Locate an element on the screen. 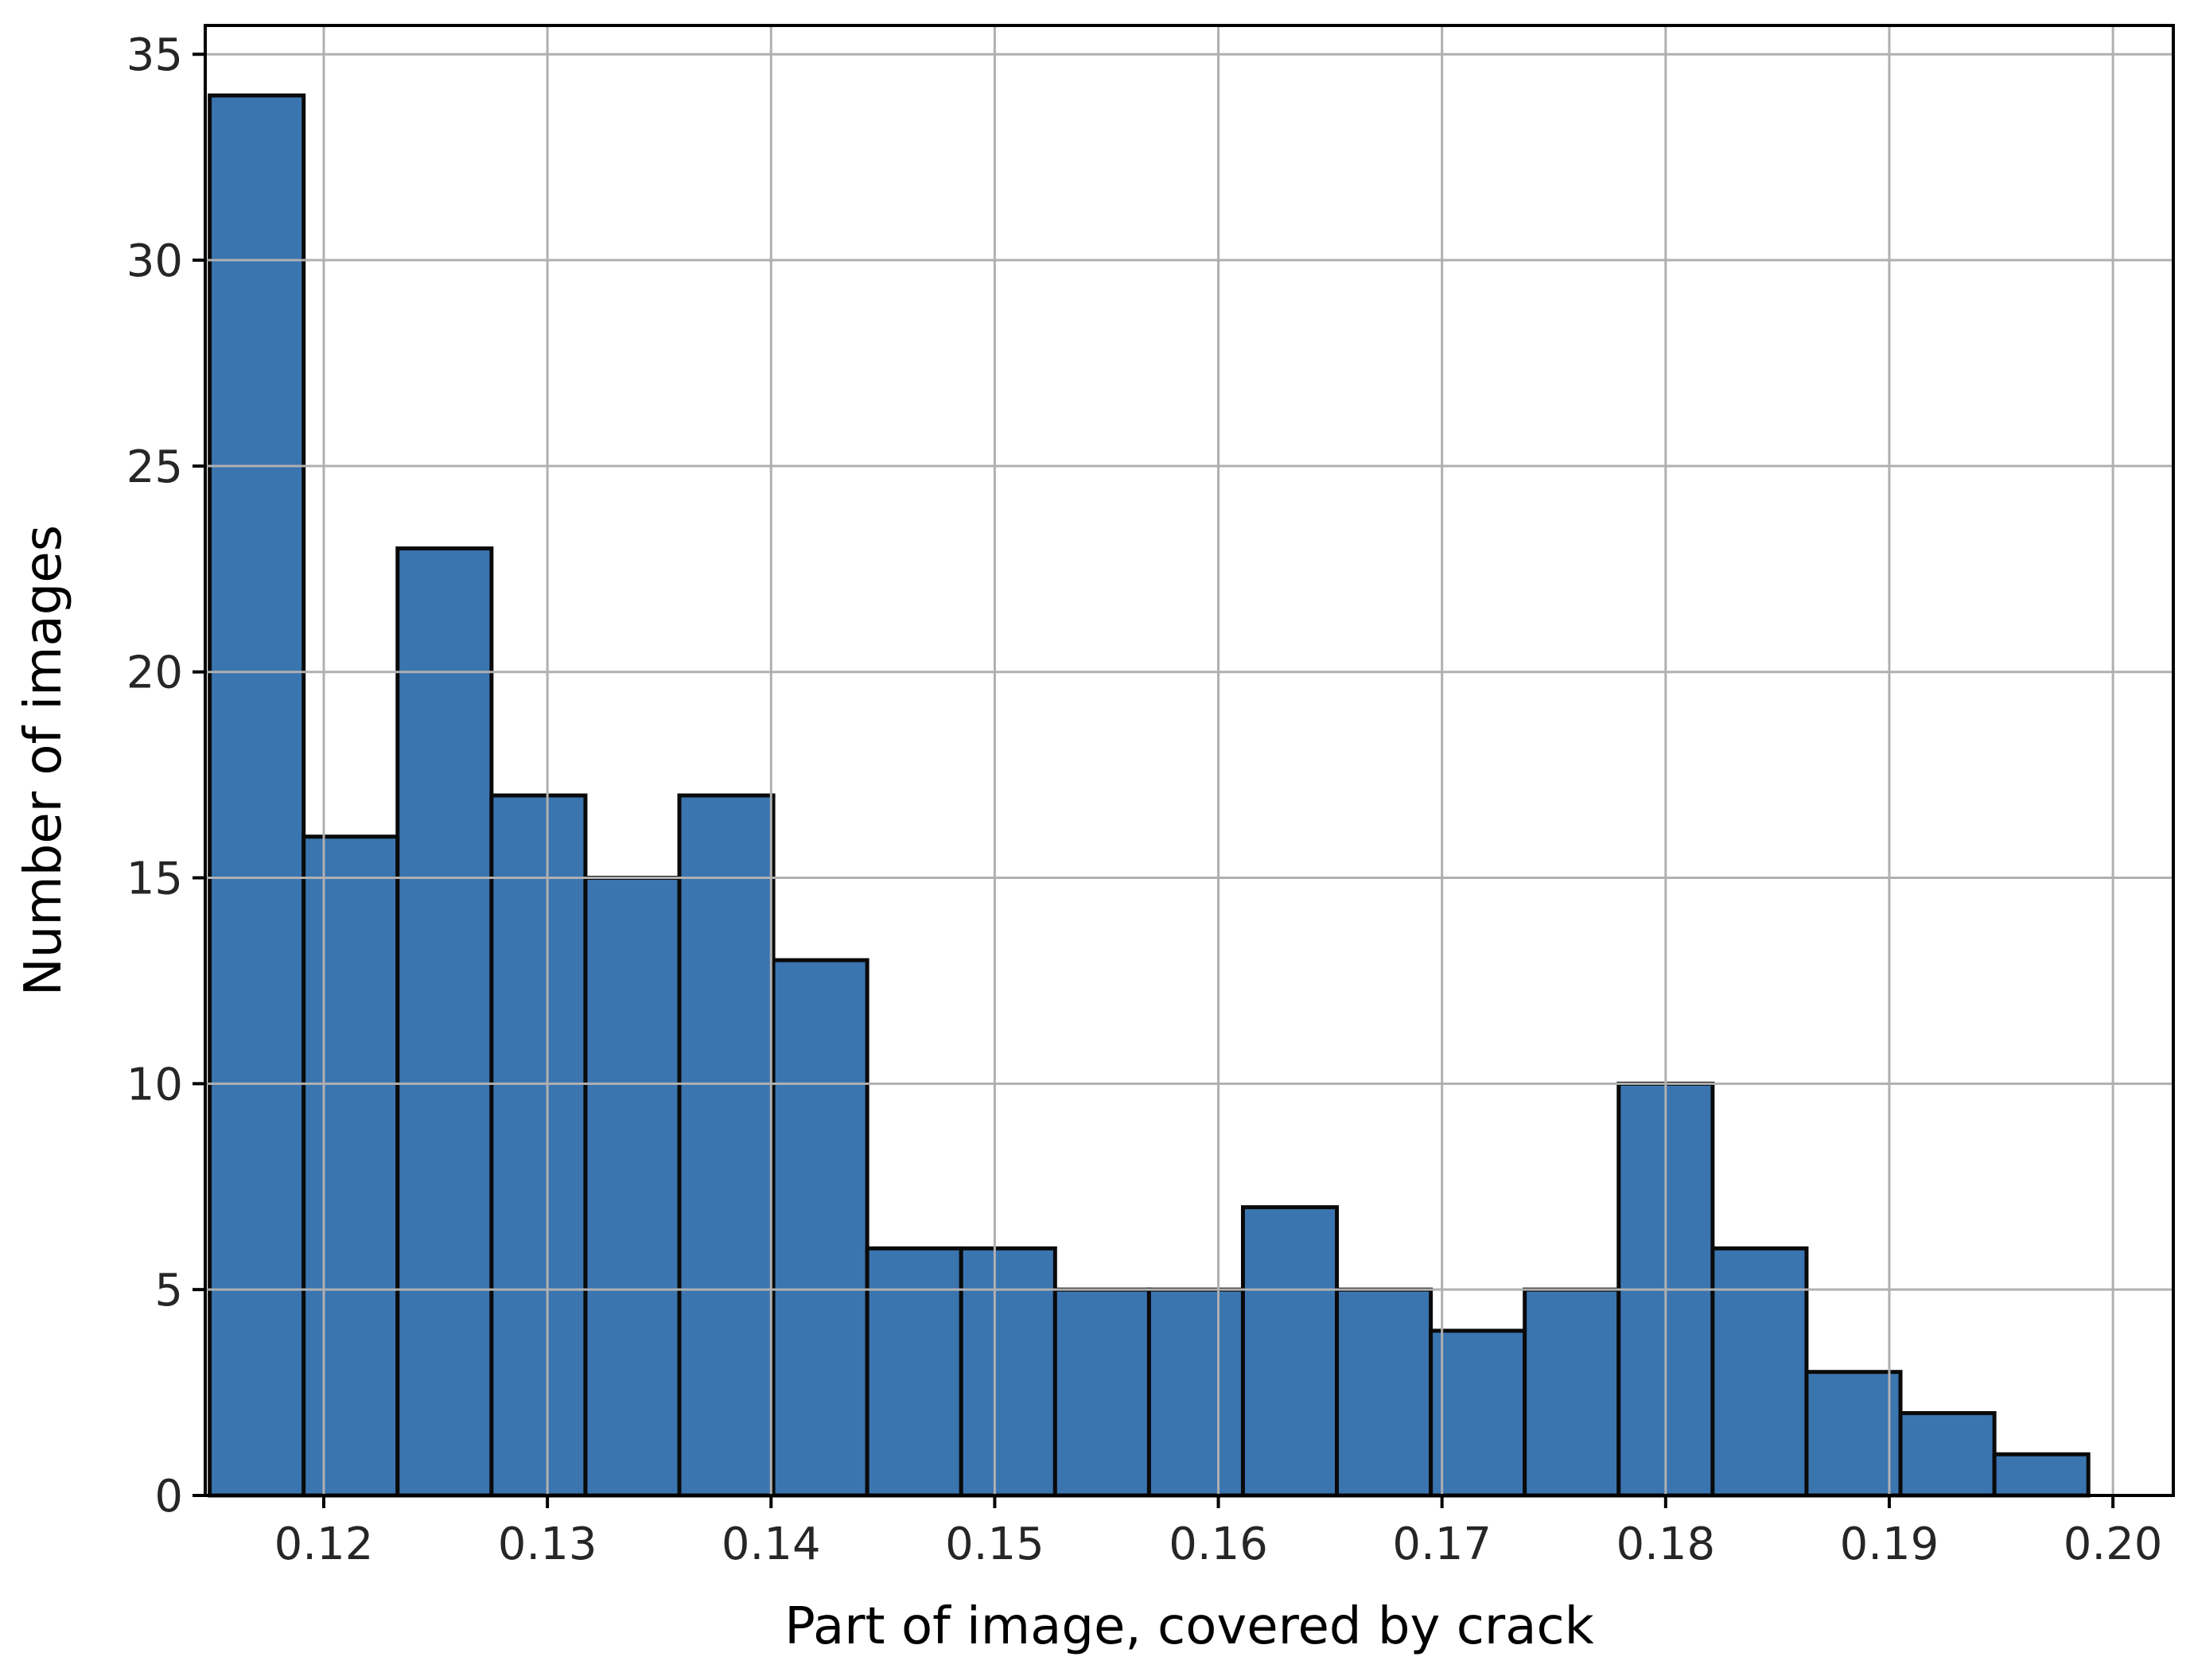 The width and height of the screenshot is (2194, 1680). x-tick-label: 0.20 is located at coordinates (2113, 1544).